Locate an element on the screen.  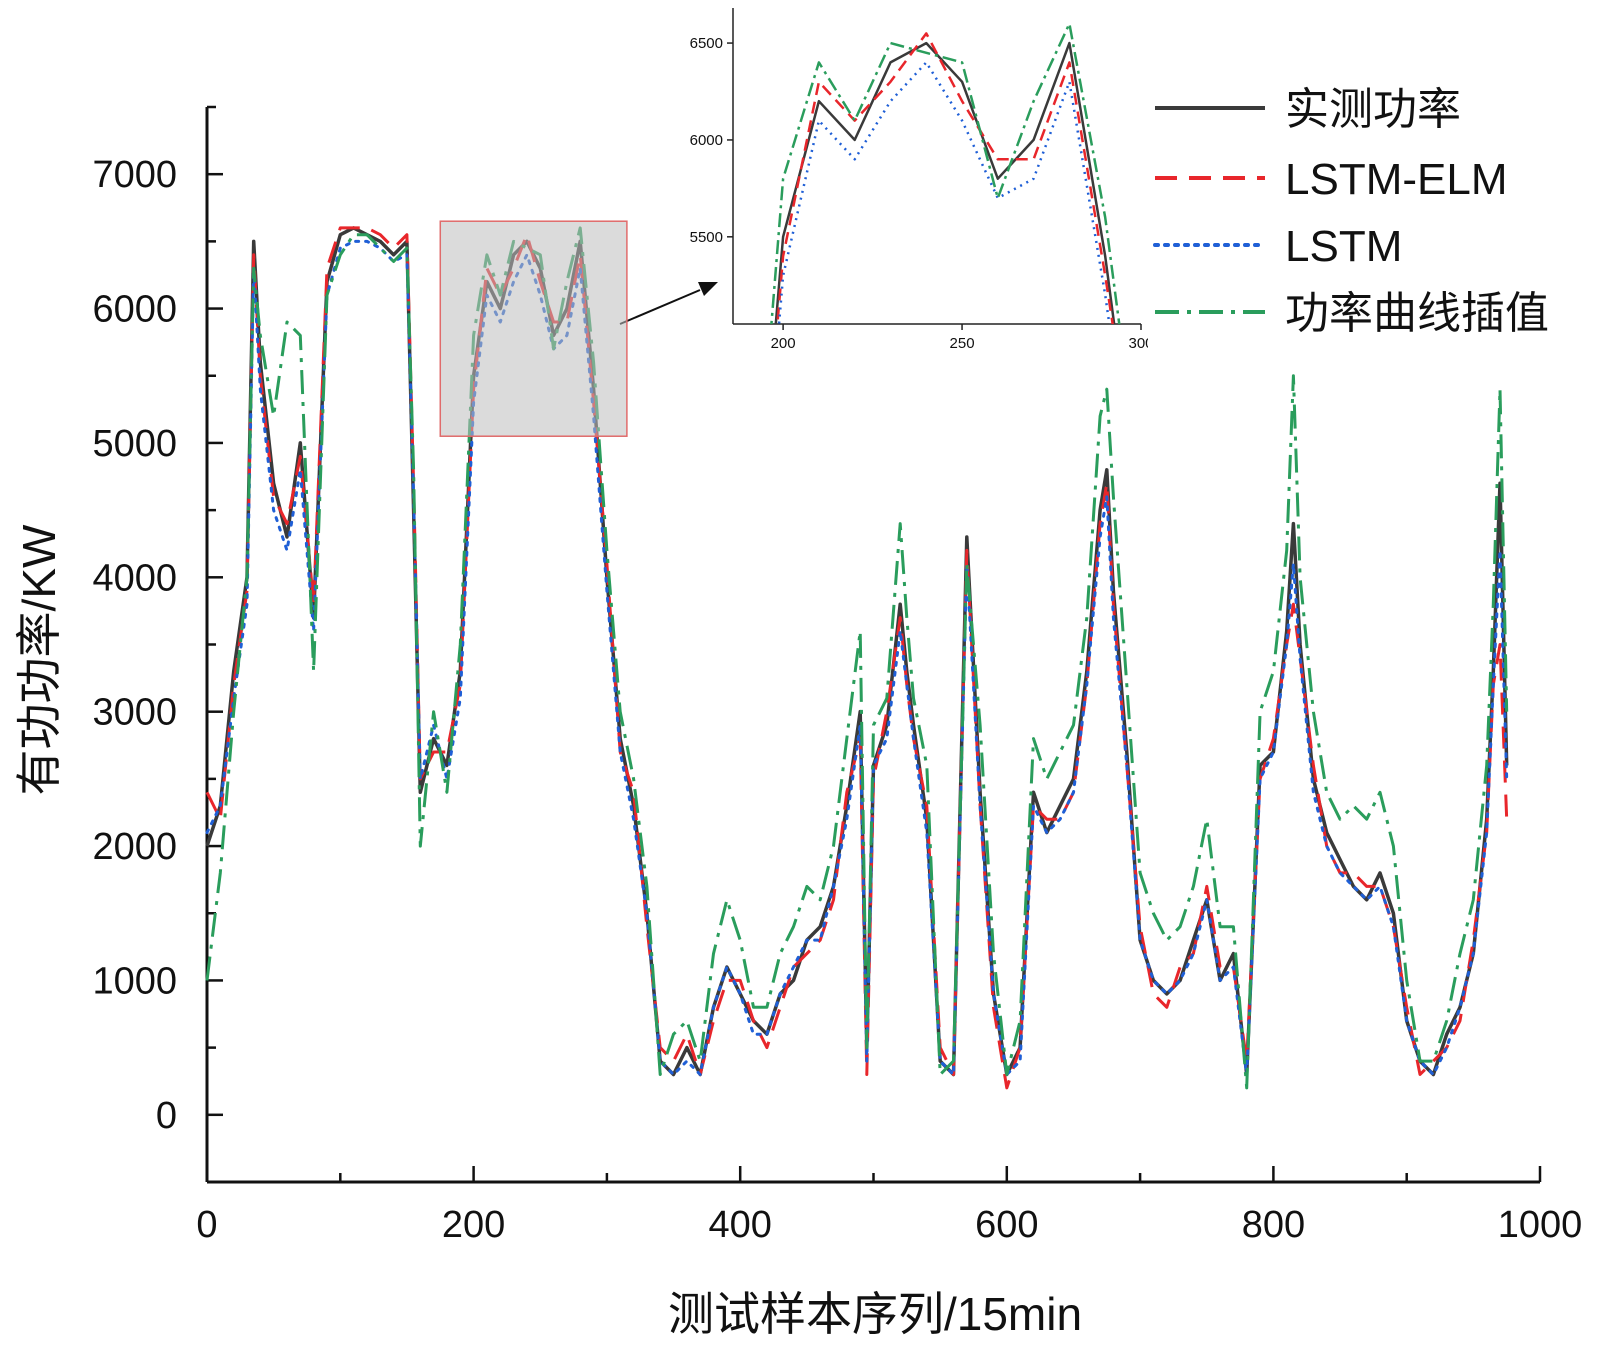
legend: 实测功率 LSTM-ELM LSTM 功率曲线插值 is located at coordinates (1381, 225).